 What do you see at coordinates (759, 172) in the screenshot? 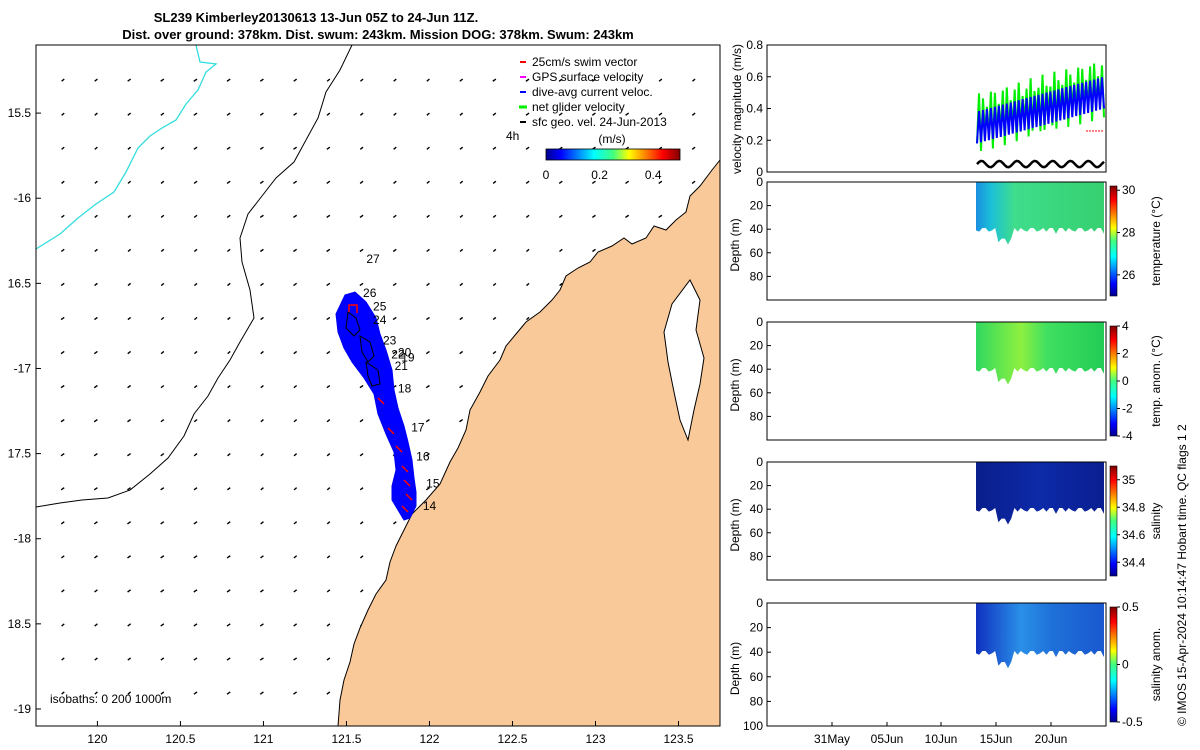
I see `velocity-y-tick-label: 0` at bounding box center [759, 172].